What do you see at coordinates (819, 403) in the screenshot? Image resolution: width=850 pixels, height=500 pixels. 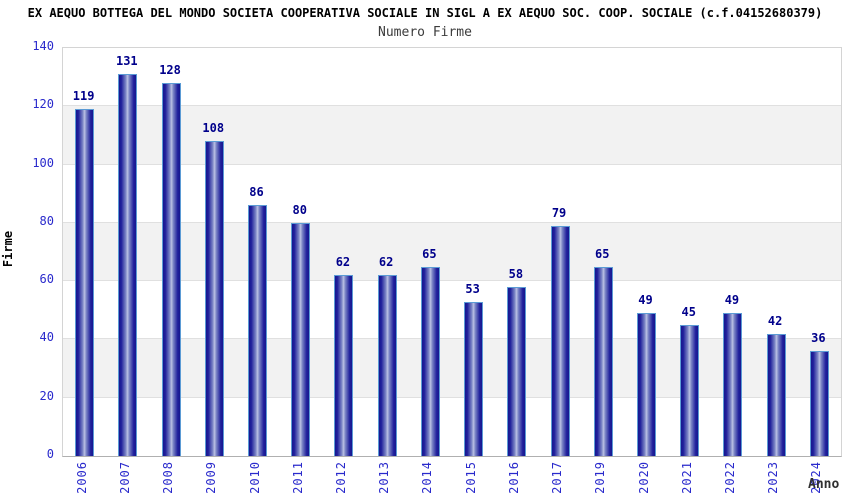 I see `bar-2024` at bounding box center [819, 403].